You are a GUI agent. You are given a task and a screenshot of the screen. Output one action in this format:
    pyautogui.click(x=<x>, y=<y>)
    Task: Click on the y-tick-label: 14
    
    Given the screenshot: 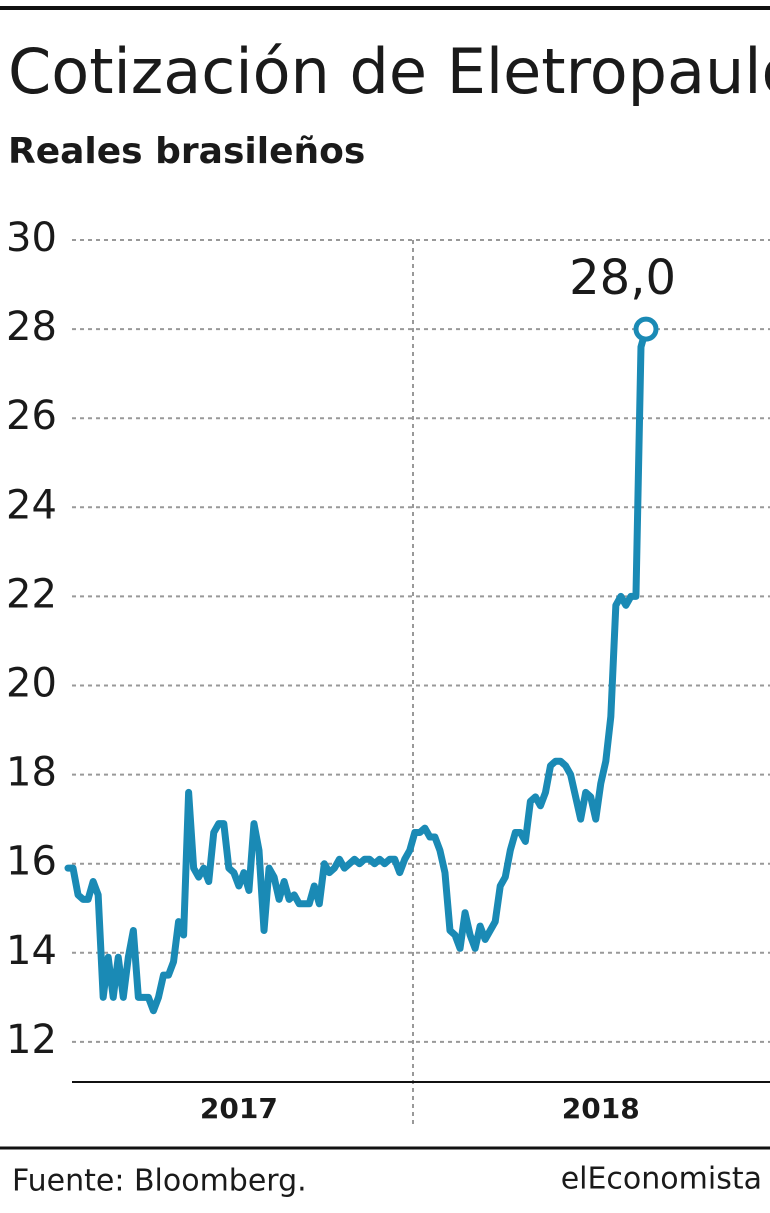 What is the action you would take?
    pyautogui.click(x=31, y=951)
    